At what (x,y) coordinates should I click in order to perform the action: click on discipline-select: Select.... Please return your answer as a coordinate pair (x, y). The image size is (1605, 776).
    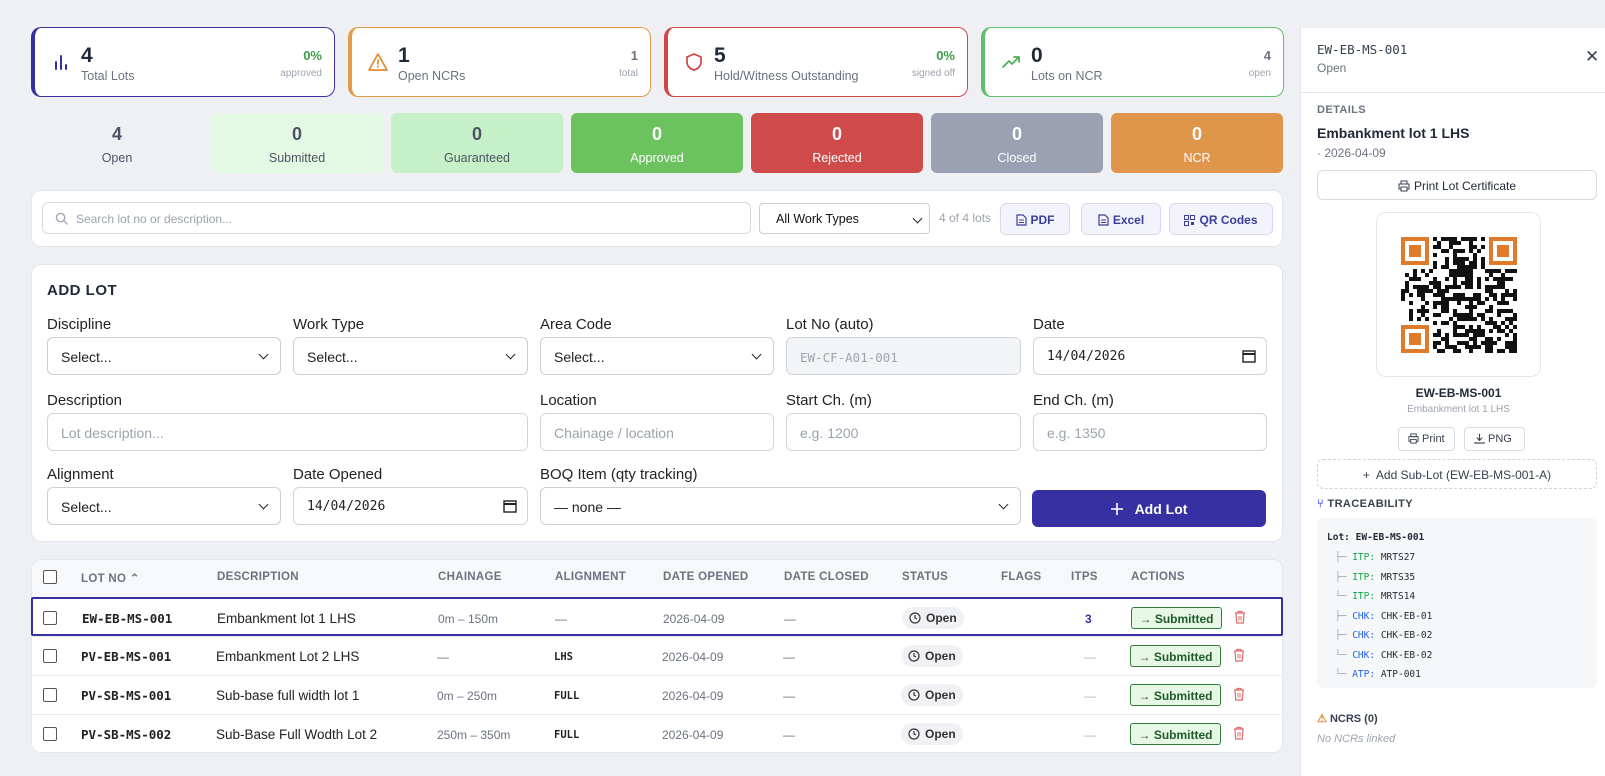
    Looking at the image, I should click on (164, 356).